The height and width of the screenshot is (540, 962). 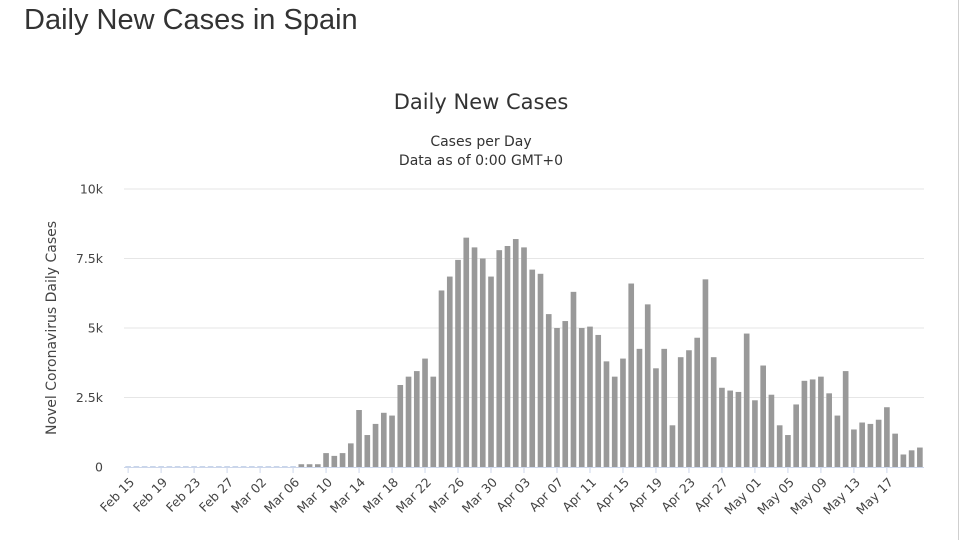 I want to click on right-divider, so click(x=958, y=270).